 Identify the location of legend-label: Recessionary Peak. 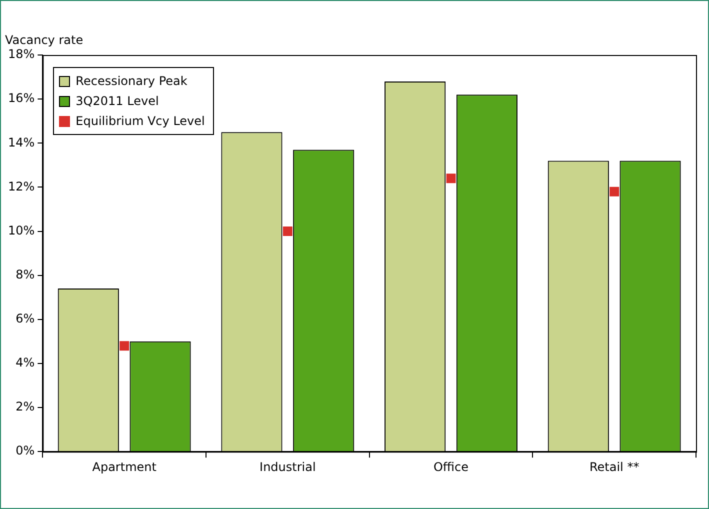
(132, 81).